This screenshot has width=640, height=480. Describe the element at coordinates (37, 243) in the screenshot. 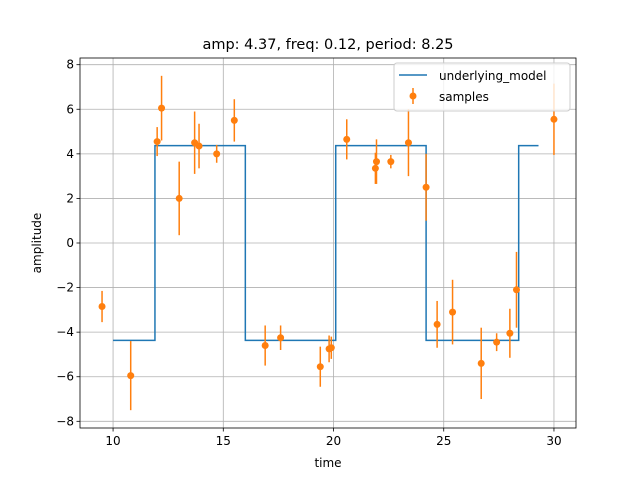

I see `y-axis-label: amplitude` at that location.